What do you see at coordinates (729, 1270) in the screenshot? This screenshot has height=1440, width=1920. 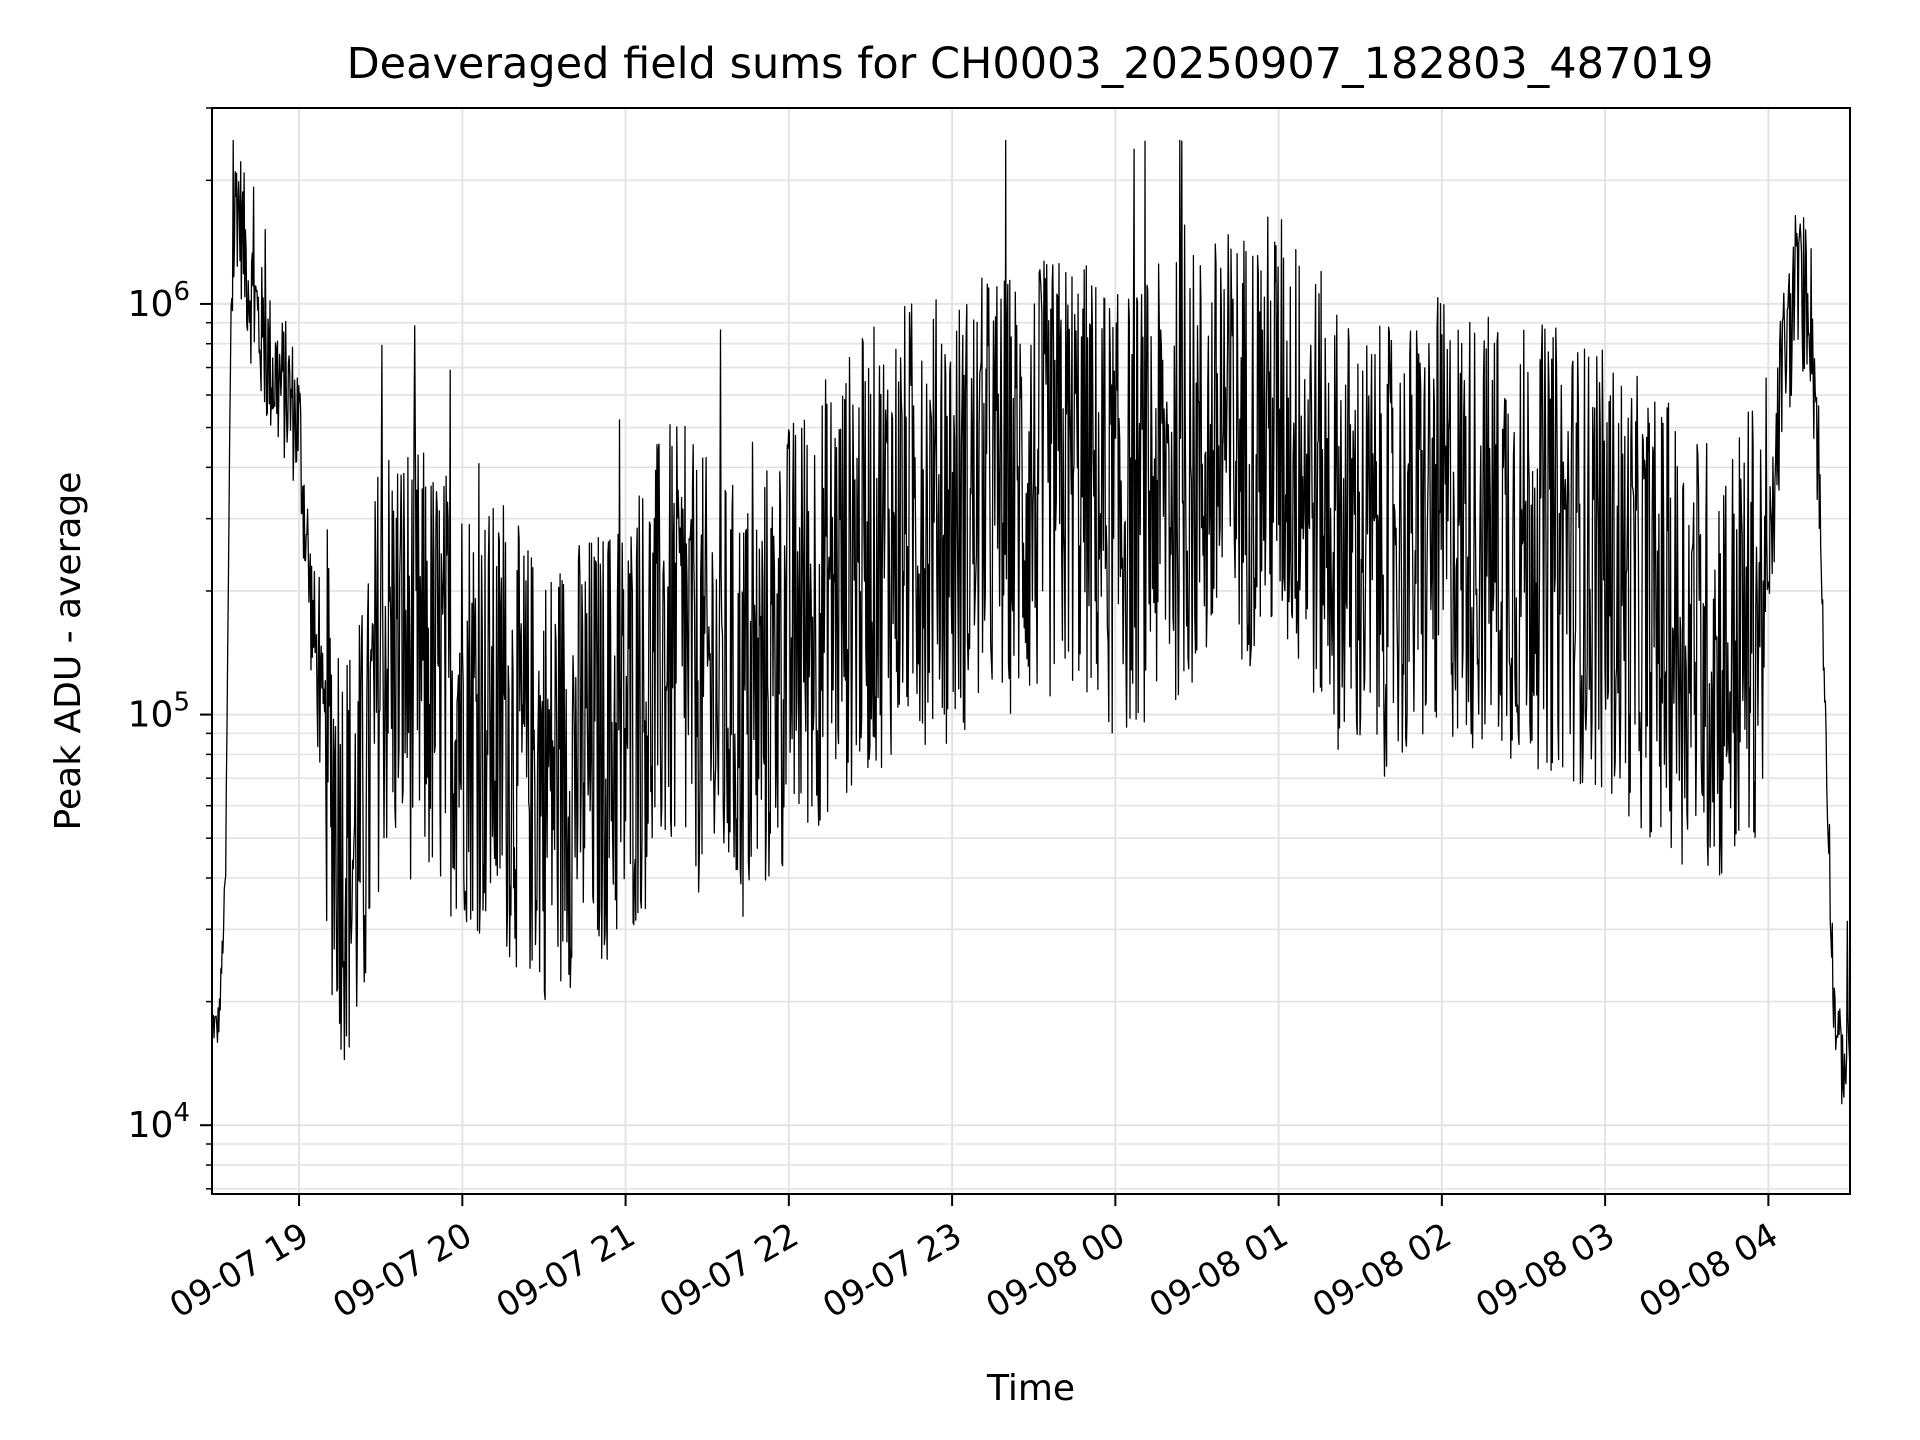 I see `x-tick-label: 09-07 22` at bounding box center [729, 1270].